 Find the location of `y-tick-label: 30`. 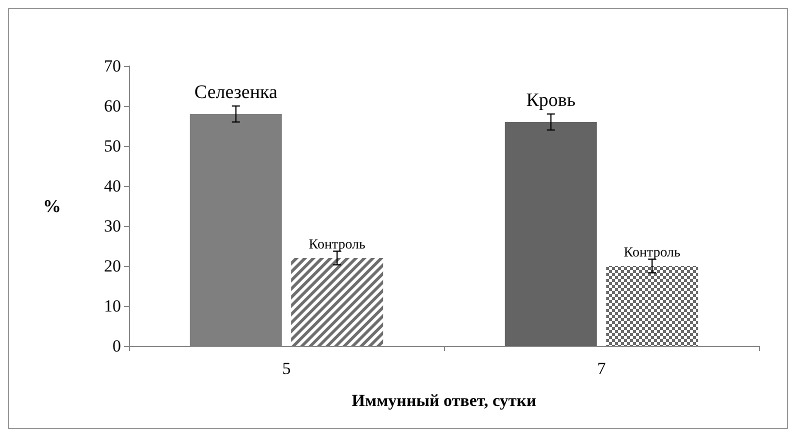

y-tick-label: 30 is located at coordinates (112, 226).